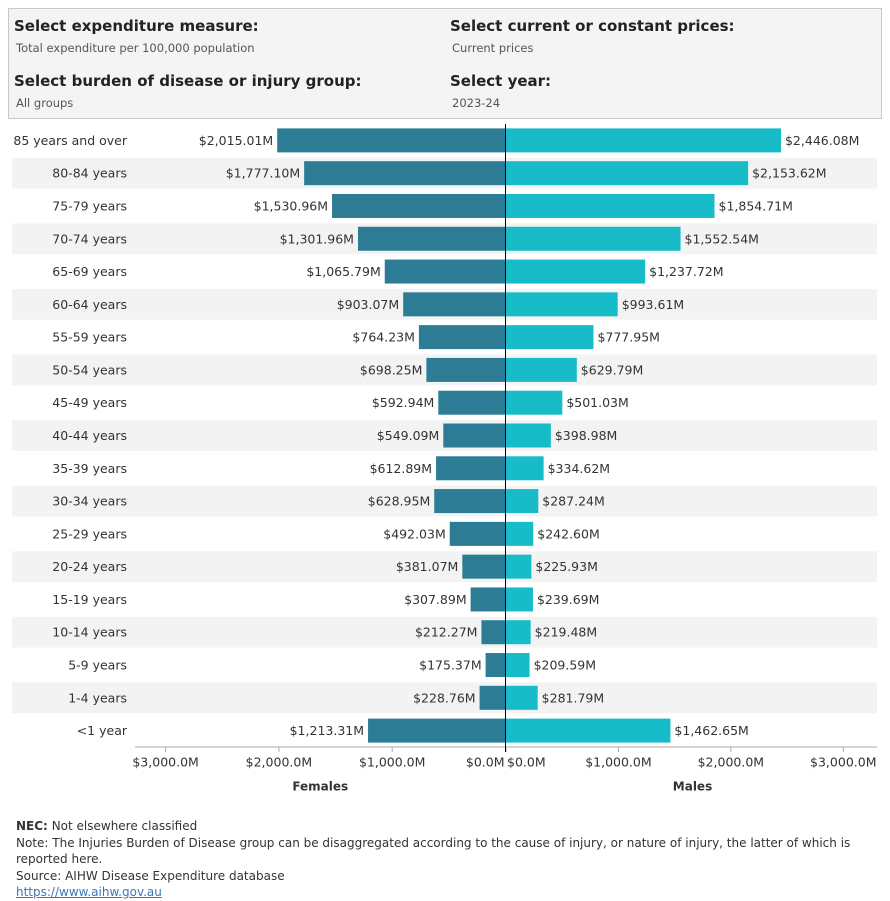  What do you see at coordinates (368, 304) in the screenshot?
I see `value-label: $903.07M` at bounding box center [368, 304].